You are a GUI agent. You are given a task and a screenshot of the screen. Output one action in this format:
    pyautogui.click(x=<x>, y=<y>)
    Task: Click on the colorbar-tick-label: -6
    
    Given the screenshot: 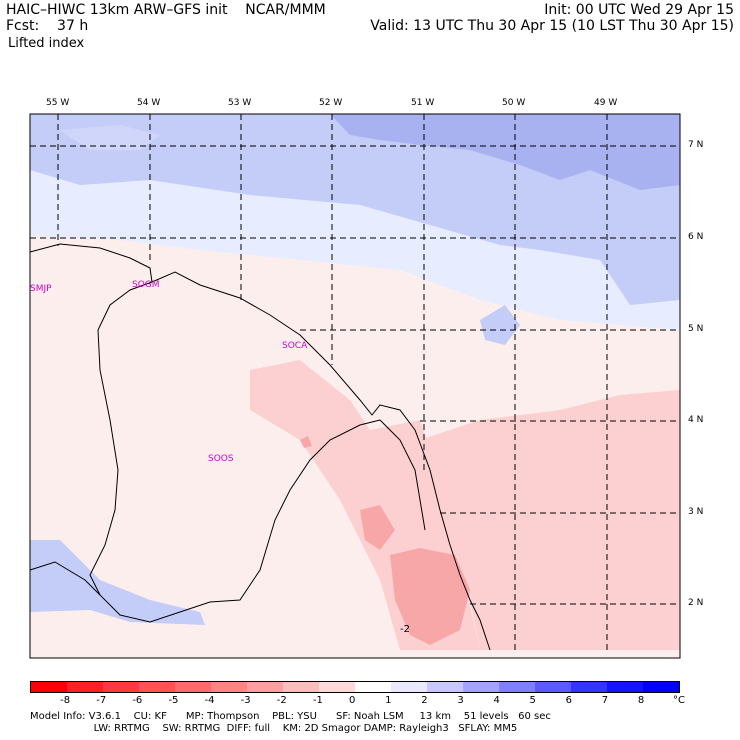 What is the action you would take?
    pyautogui.click(x=137, y=700)
    